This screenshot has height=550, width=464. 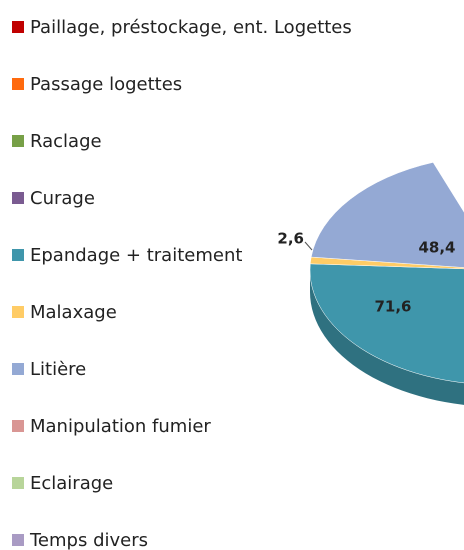 I want to click on legend-label: Curage, so click(x=62, y=198).